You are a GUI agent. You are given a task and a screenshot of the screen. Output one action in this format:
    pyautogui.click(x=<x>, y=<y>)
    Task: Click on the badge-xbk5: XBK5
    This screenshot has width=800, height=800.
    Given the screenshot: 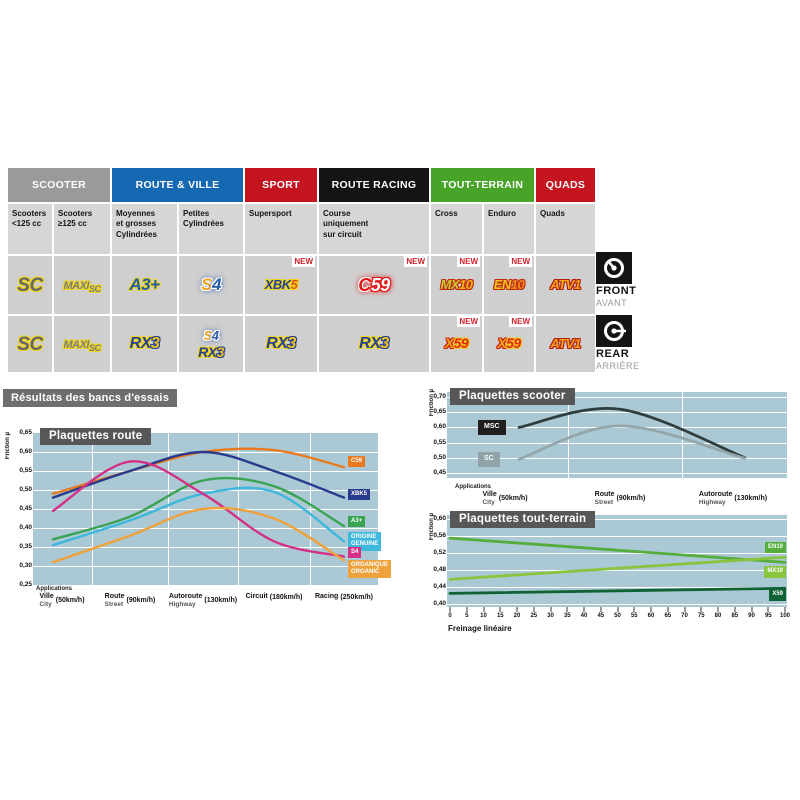 What is the action you would take?
    pyautogui.click(x=281, y=284)
    